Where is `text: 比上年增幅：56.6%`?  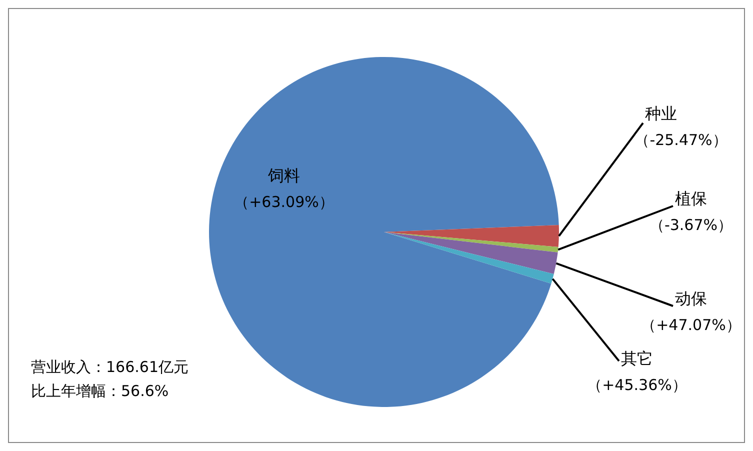 text: 比上年增幅：56.6% is located at coordinates (100, 391).